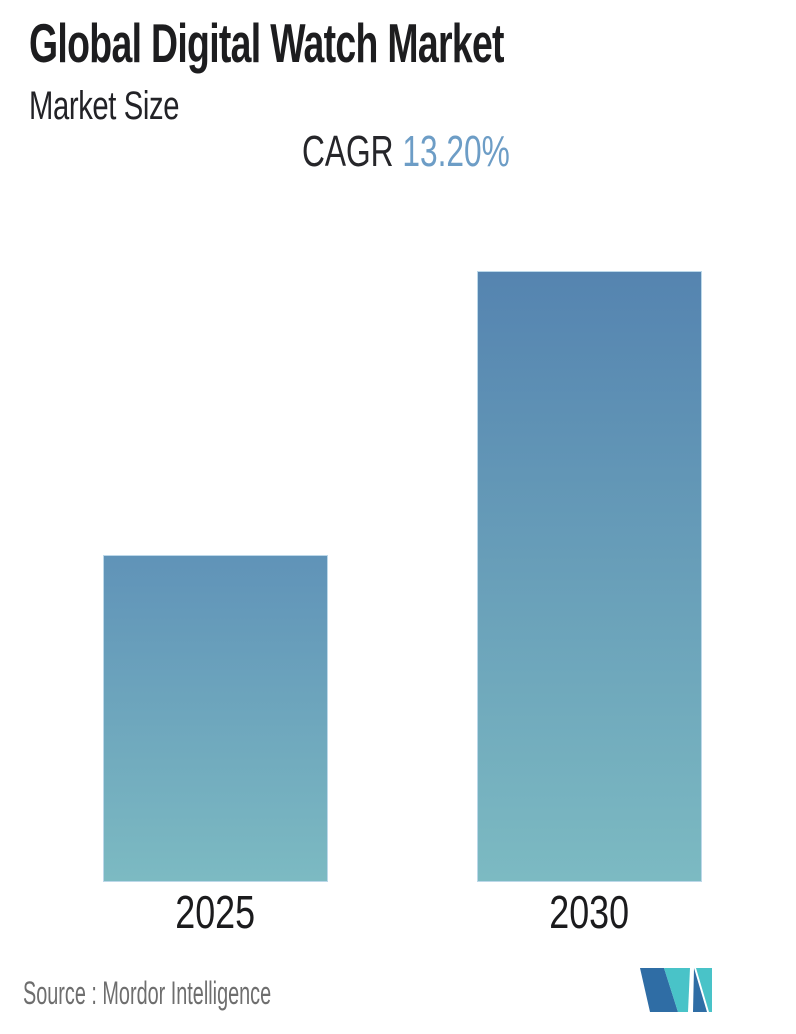  I want to click on chart-subtitle: Market Size, so click(132, 106).